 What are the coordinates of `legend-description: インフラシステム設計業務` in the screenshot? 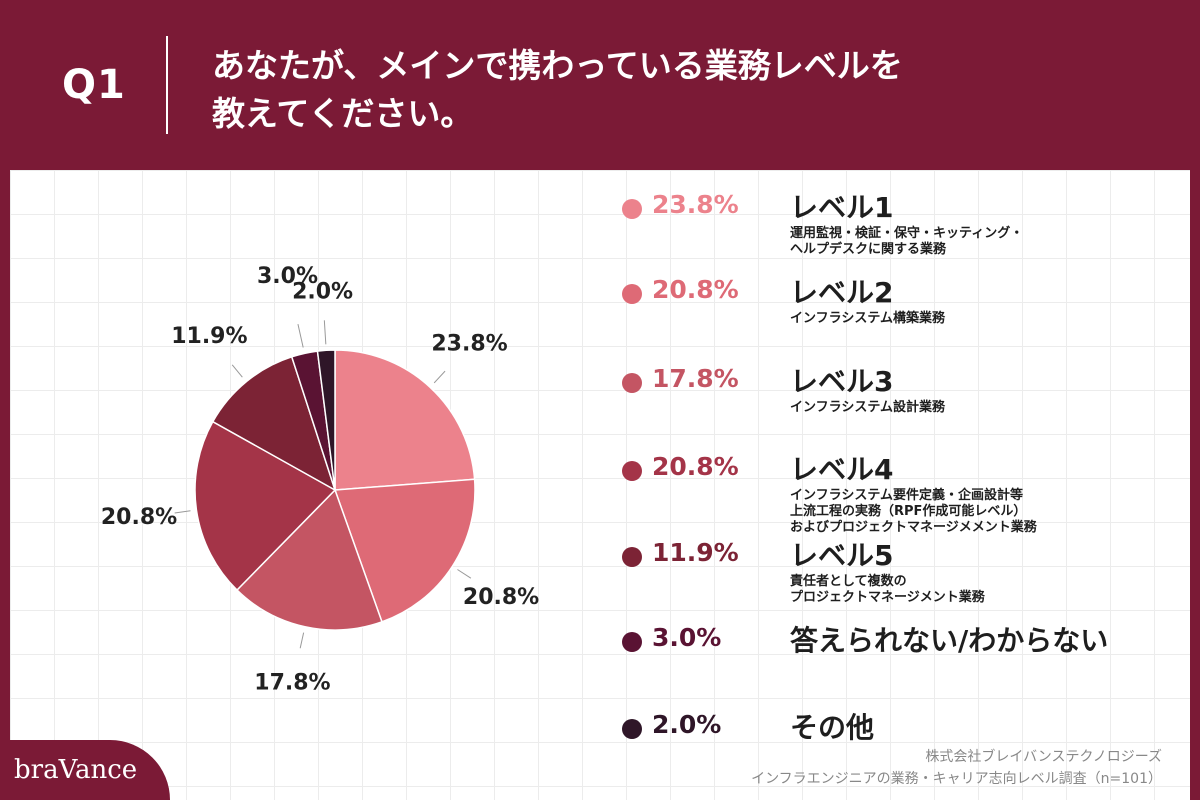 It's located at (867, 407).